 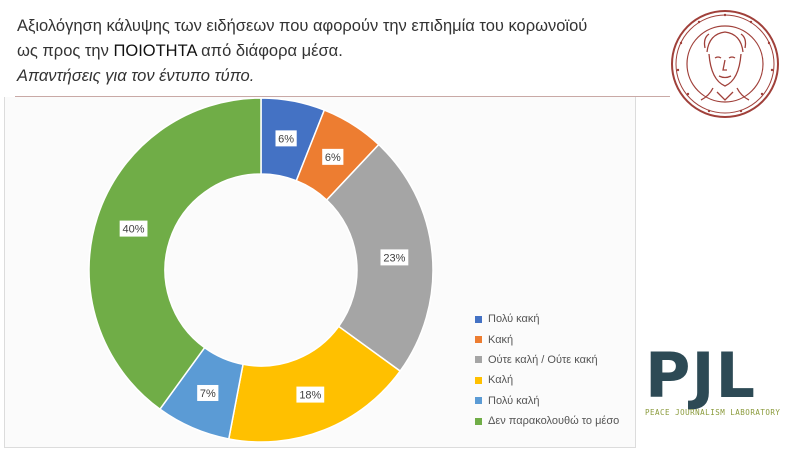 What do you see at coordinates (547, 380) in the screenshot?
I see `legend-item-3: Καλή` at bounding box center [547, 380].